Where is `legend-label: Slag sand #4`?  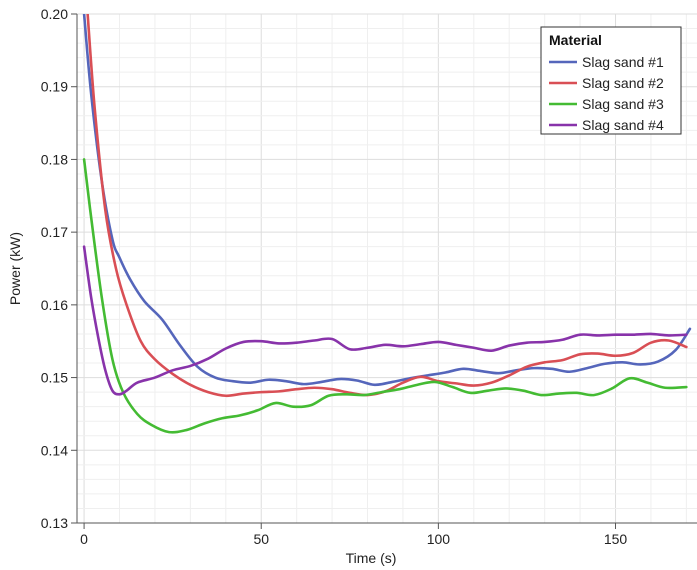 legend-label: Slag sand #4 is located at coordinates (623, 125).